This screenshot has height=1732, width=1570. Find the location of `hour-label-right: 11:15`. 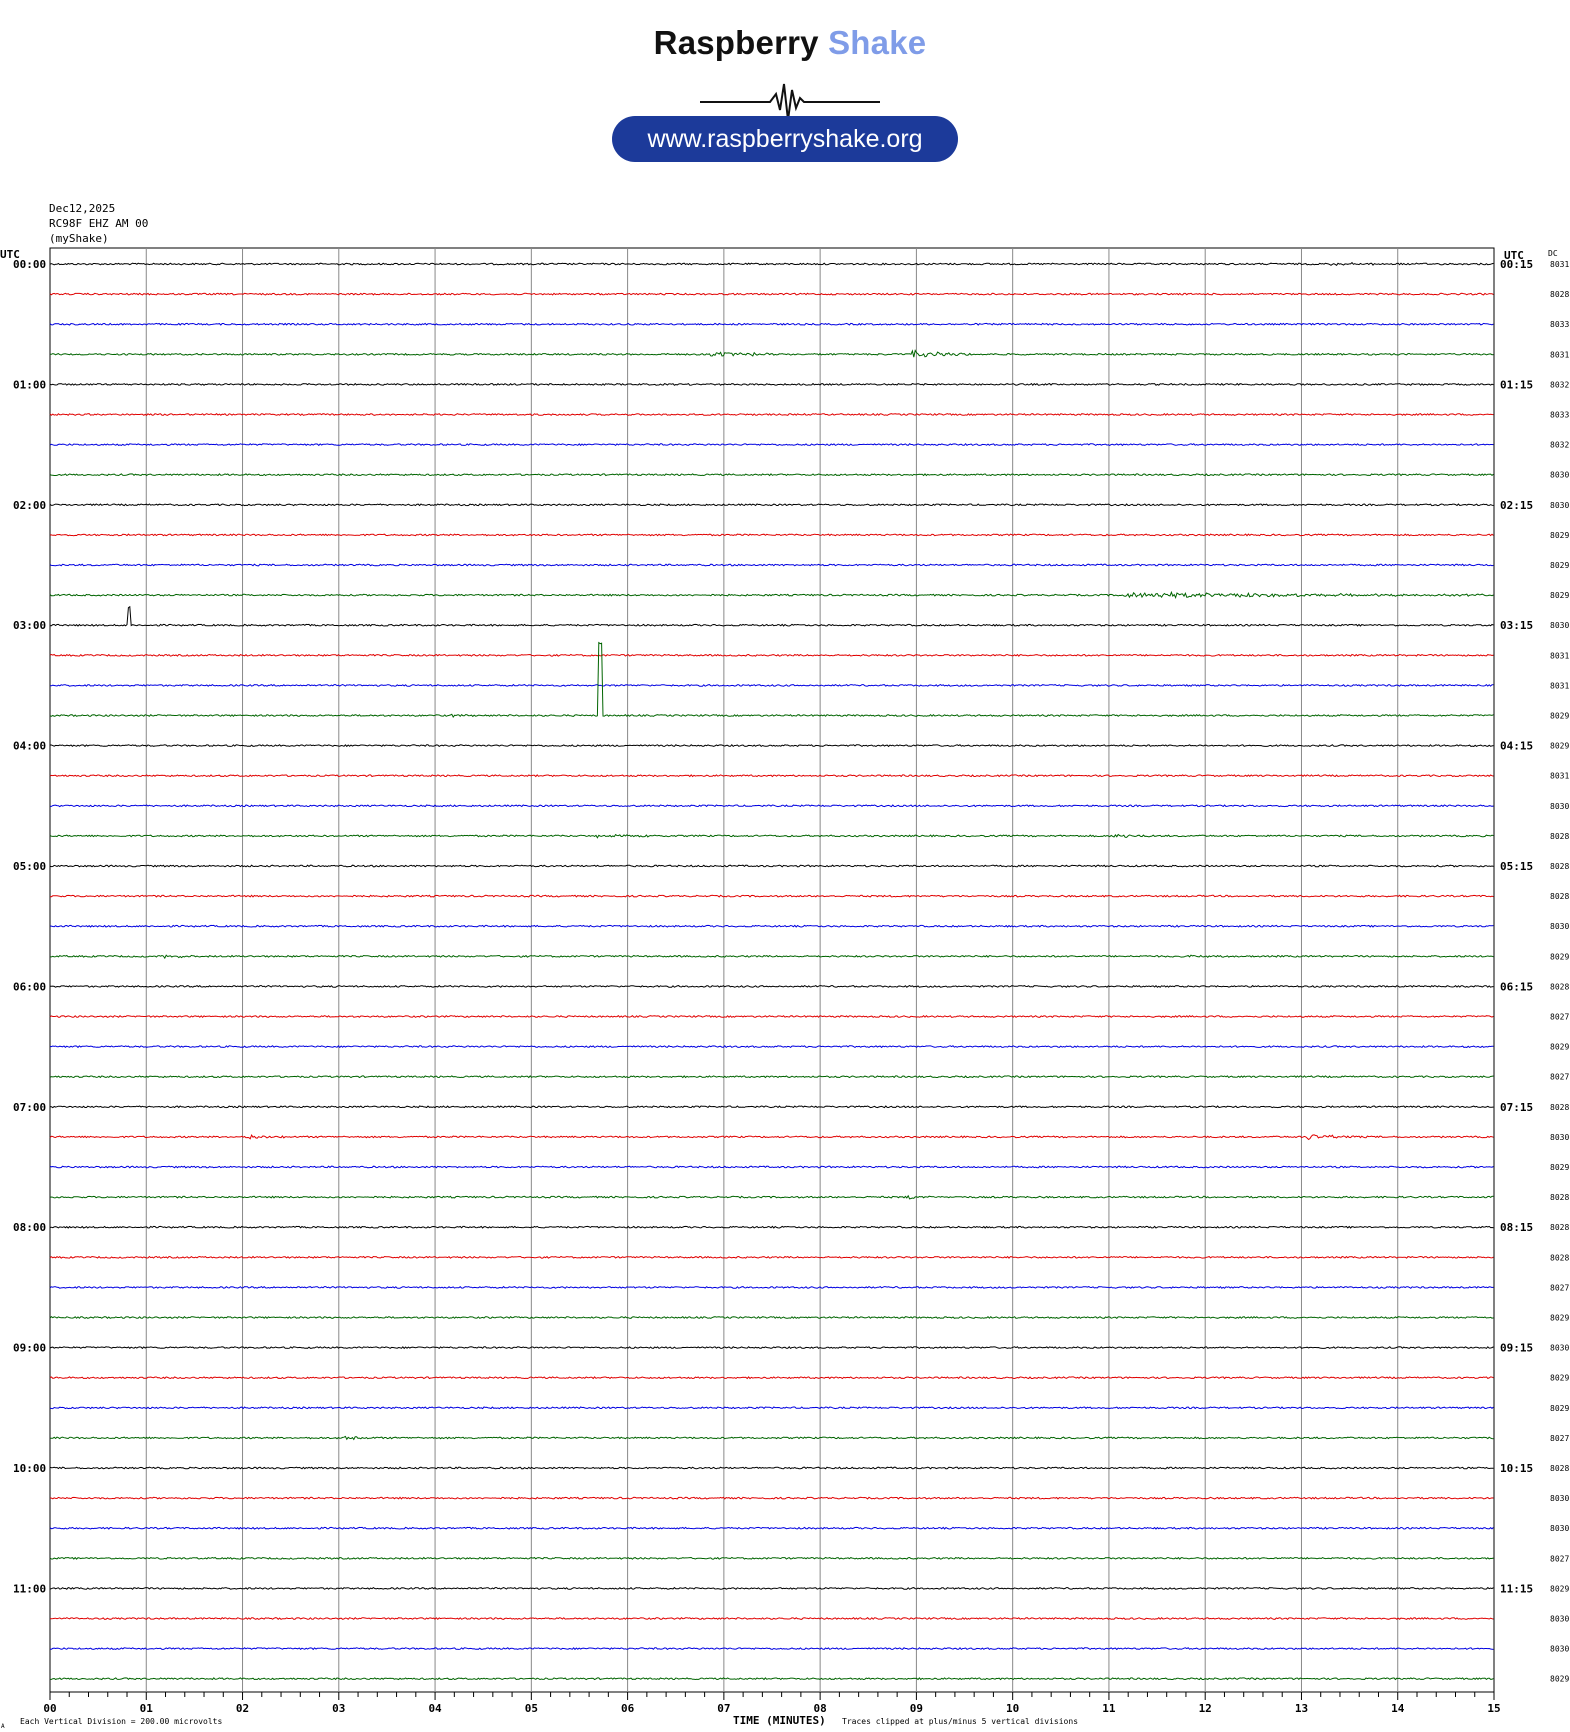

hour-label-right: 11:15 is located at coordinates (1516, 1588).